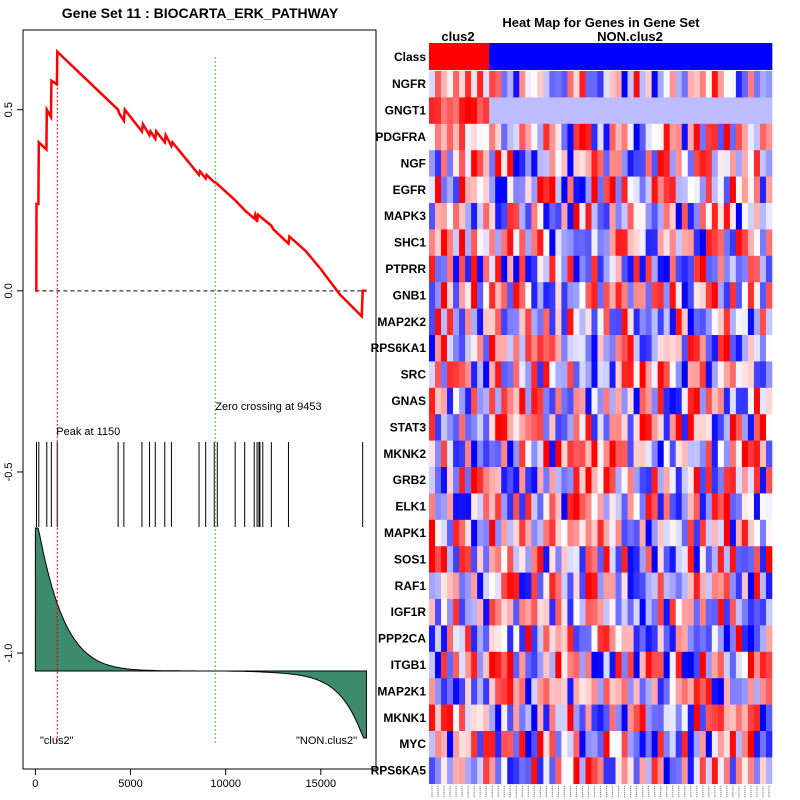 The height and width of the screenshot is (800, 800). Describe the element at coordinates (410, 507) in the screenshot. I see `gene-label: ELK1` at that location.